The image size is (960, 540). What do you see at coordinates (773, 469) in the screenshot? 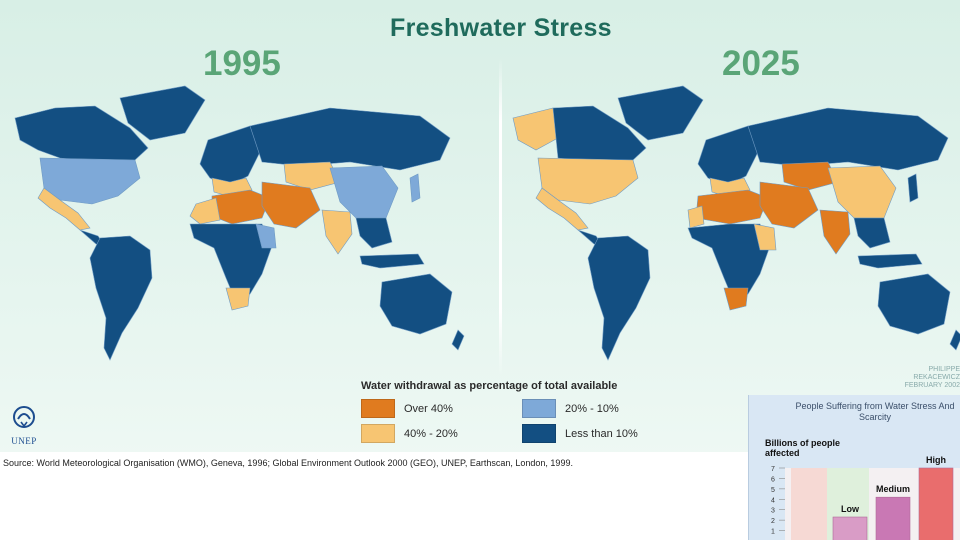
I see `inset-ytick-label: 7` at bounding box center [773, 469].